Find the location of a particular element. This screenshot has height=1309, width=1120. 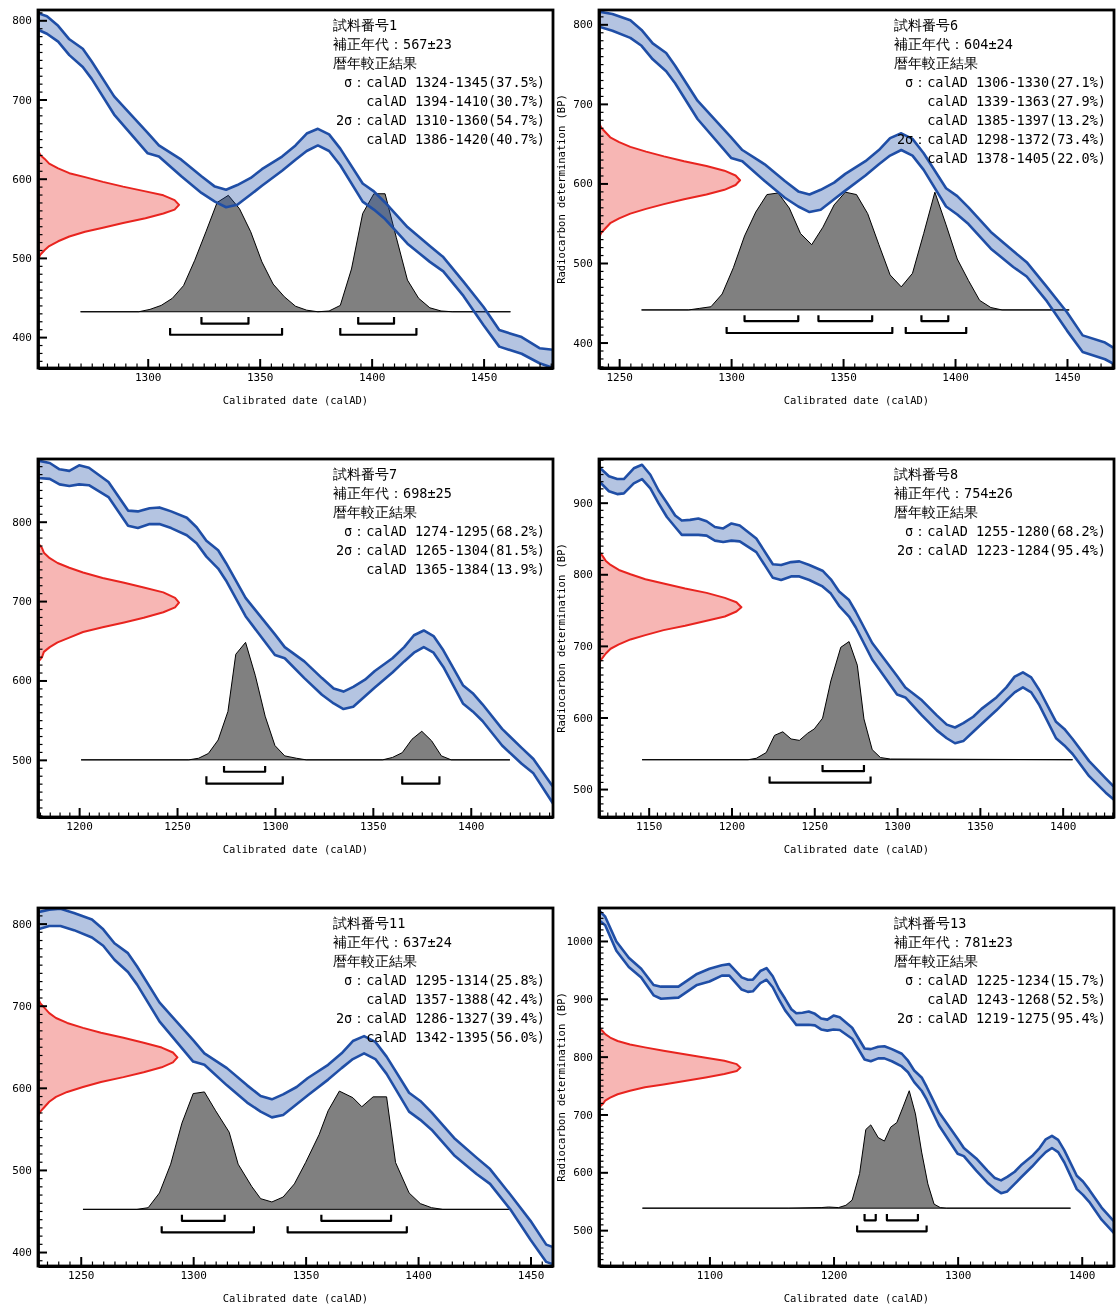

annotation: calAD 1243-1268(52.5%) is located at coordinates (1016, 999).